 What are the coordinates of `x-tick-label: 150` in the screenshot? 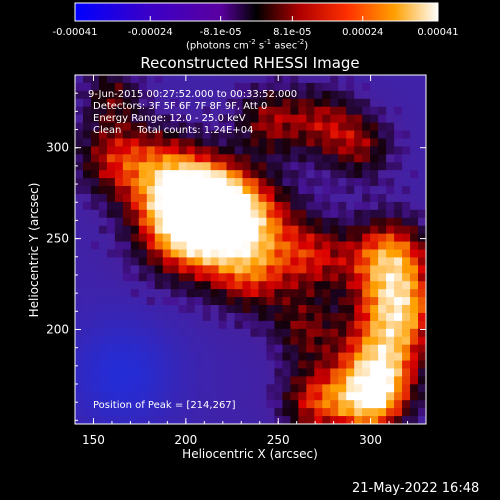 It's located at (93, 440).